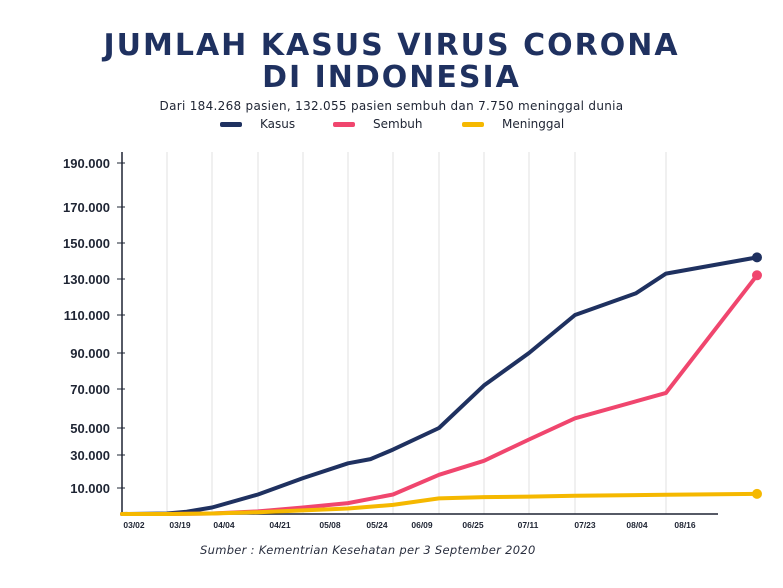 The image size is (783, 588). I want to click on x-tick-label-7: 06/25, so click(473, 525).